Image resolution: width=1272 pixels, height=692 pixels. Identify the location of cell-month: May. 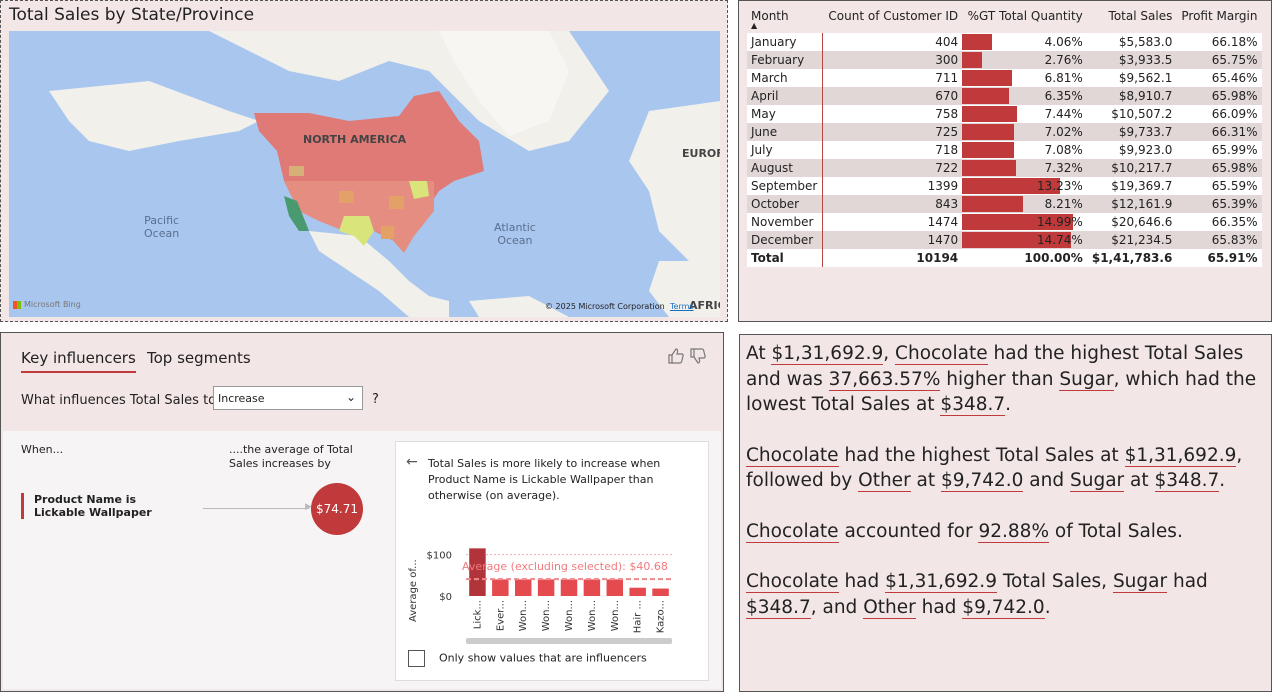
(785, 114).